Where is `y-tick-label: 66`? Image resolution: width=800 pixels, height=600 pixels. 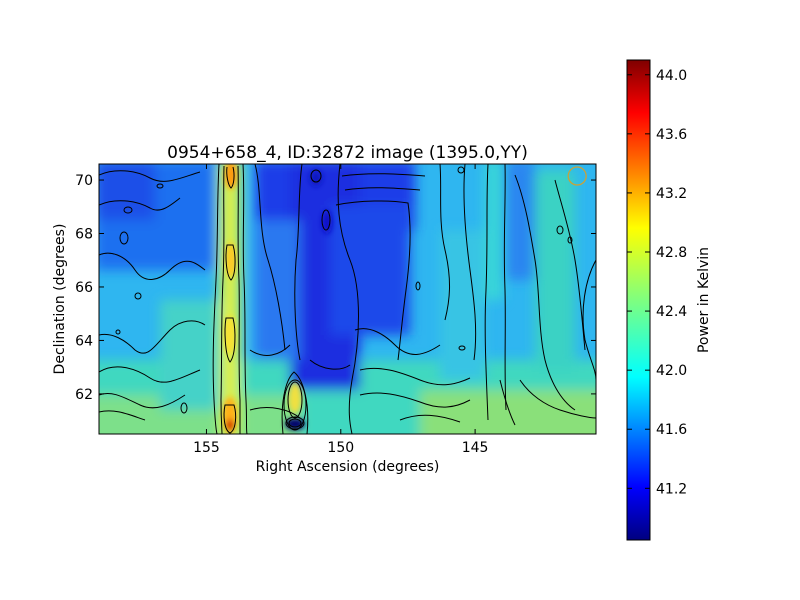
y-tick-label: 66 is located at coordinates (84, 288).